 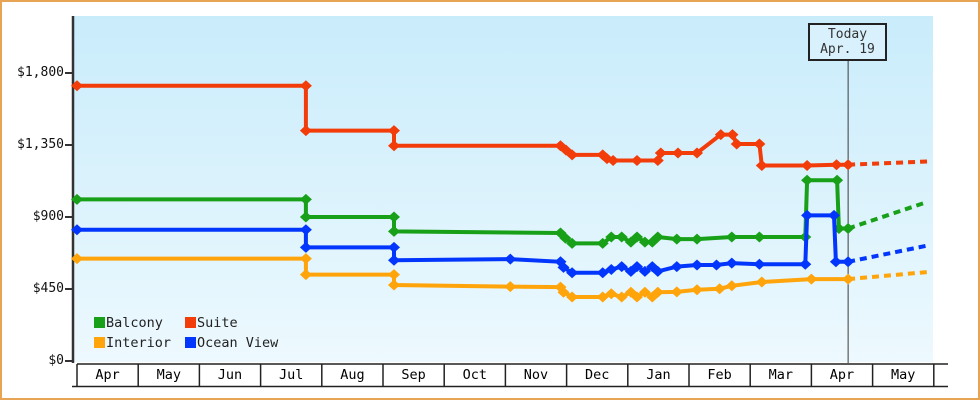 I want to click on legend-item-suite: Suite, so click(x=211, y=323).